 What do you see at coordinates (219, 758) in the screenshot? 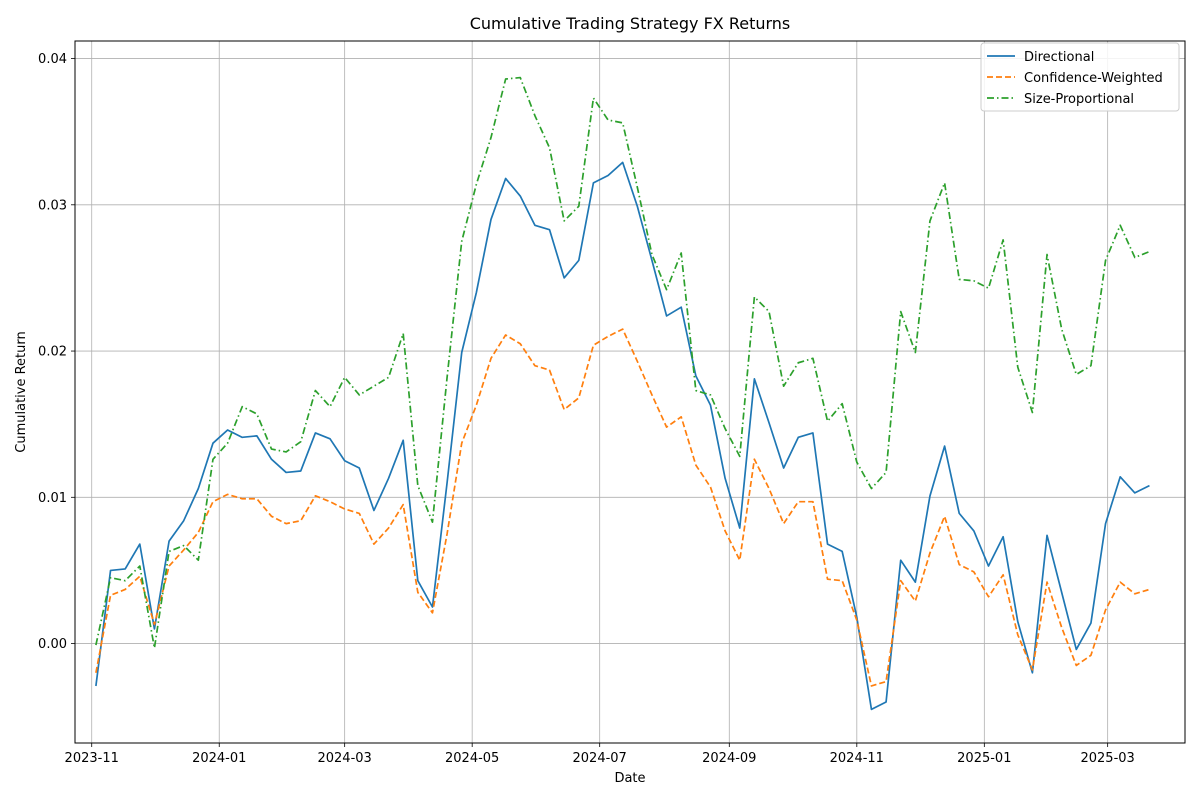
I see `x-tick-label: 2024-01` at bounding box center [219, 758].